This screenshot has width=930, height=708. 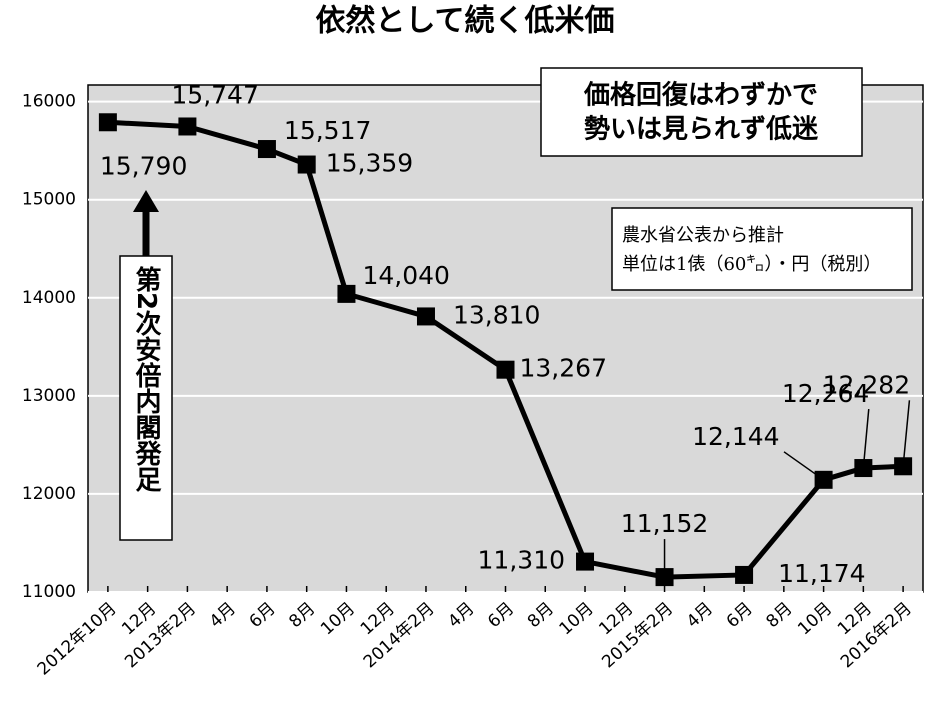 What do you see at coordinates (821, 573) in the screenshot?
I see `value-label: 11,174` at bounding box center [821, 573].